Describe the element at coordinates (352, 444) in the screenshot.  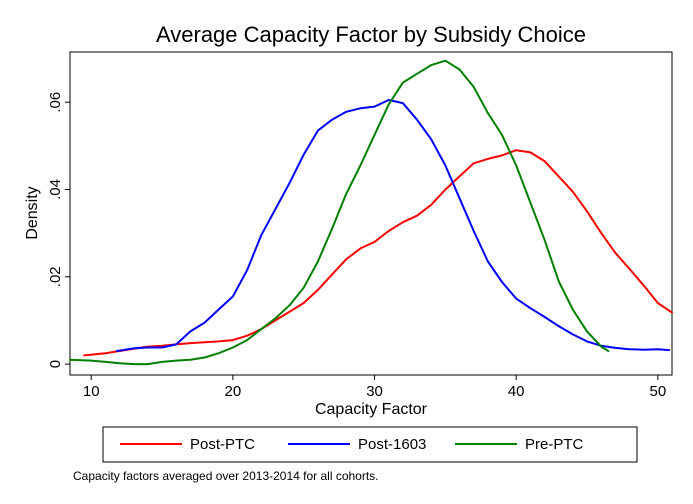
I see `legend: Post-PTC Post-1603 Pre-PTC` at that location.